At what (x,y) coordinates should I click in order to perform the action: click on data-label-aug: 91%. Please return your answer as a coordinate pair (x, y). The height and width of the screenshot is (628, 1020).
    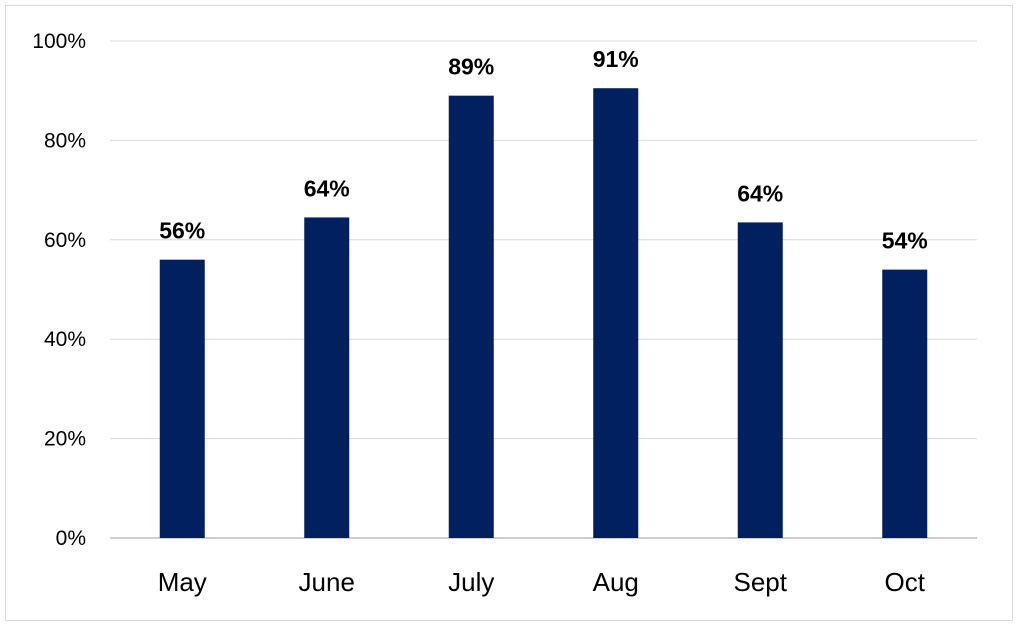
    Looking at the image, I should click on (616, 59).